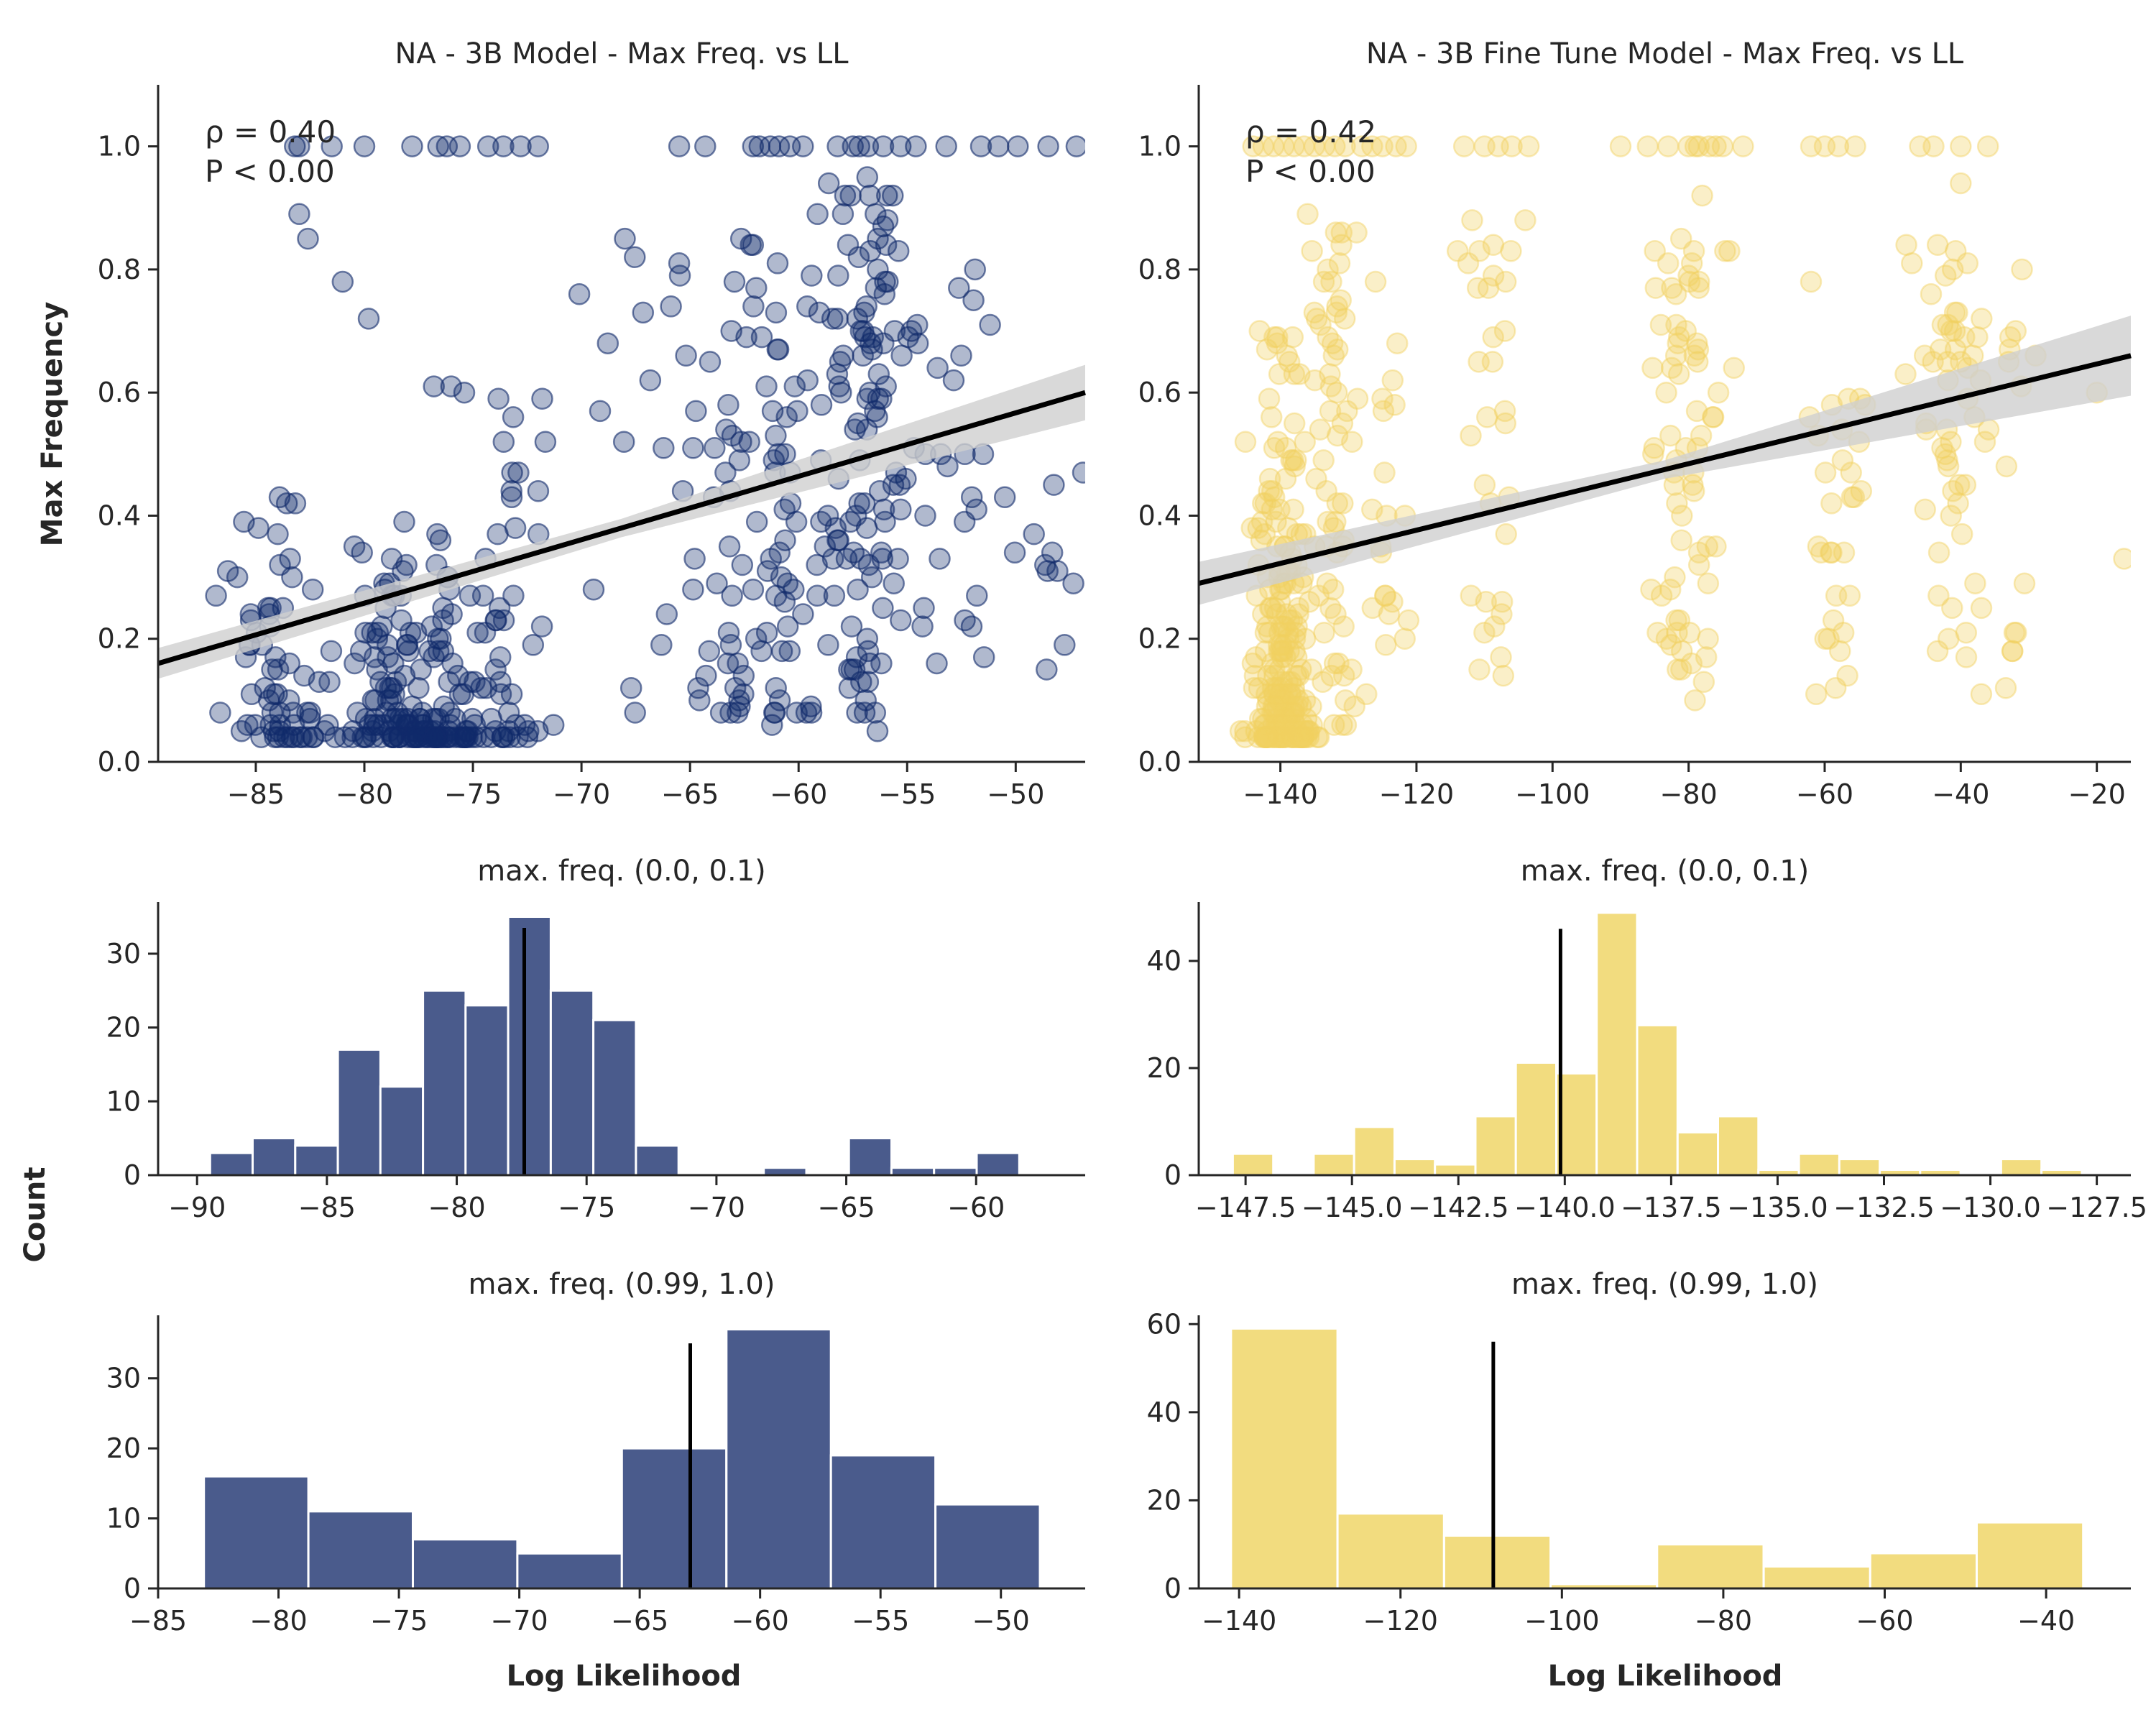 The height and width of the screenshot is (1725, 2156). What do you see at coordinates (1159, 146) in the screenshot?
I see `y-tick-label: 1.0` at bounding box center [1159, 146].